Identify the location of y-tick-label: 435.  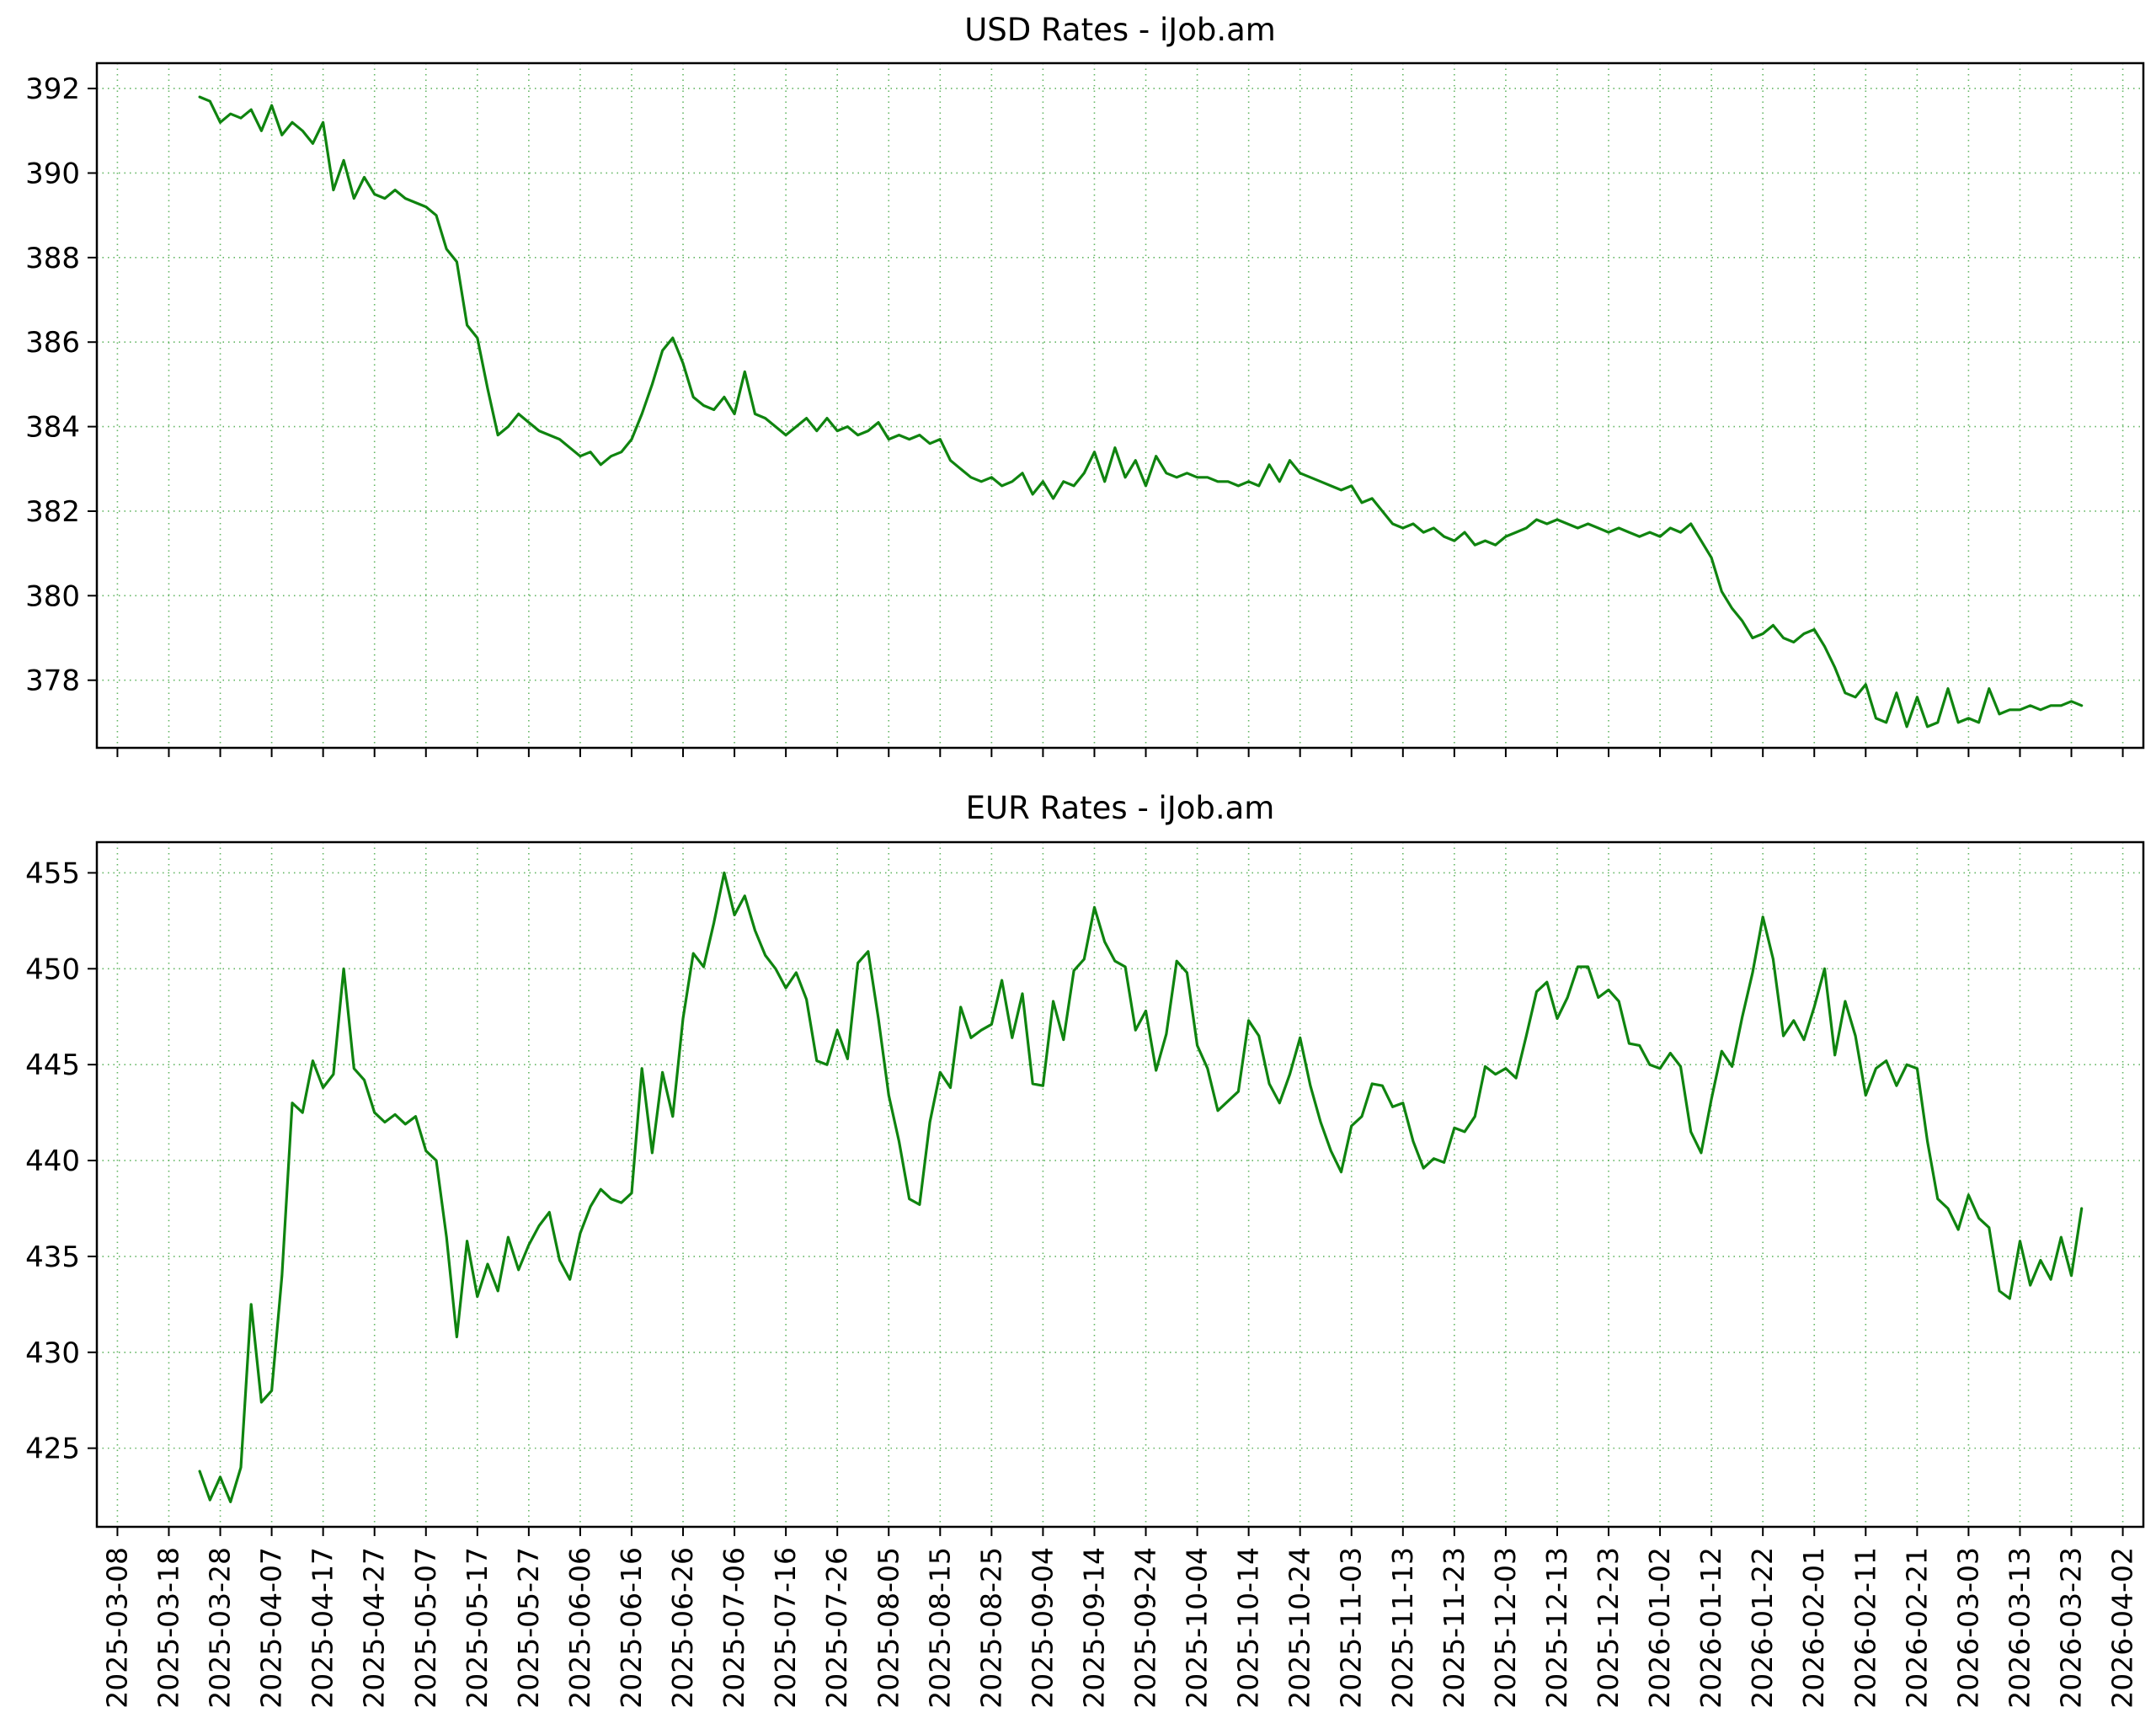
(52, 1257).